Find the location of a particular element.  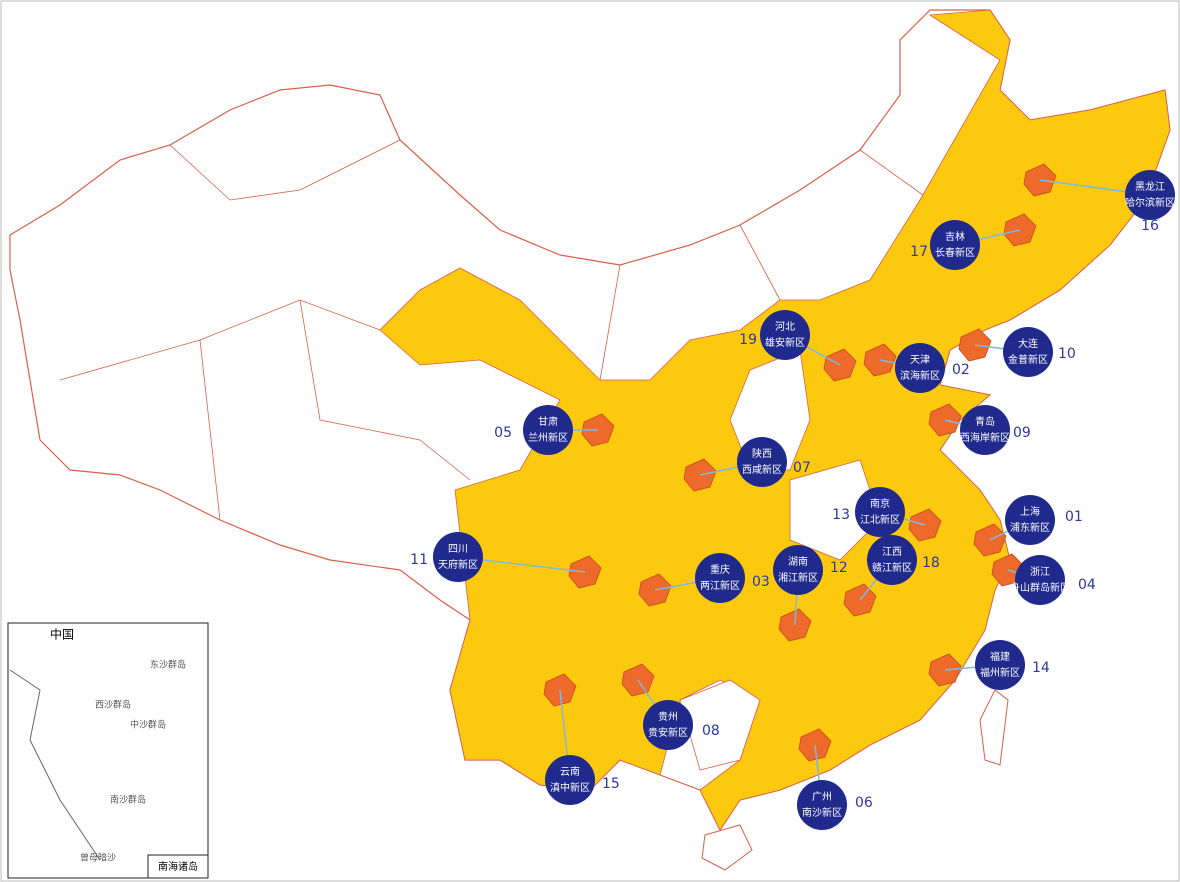

marker-region: 江西 is located at coordinates (892, 552).